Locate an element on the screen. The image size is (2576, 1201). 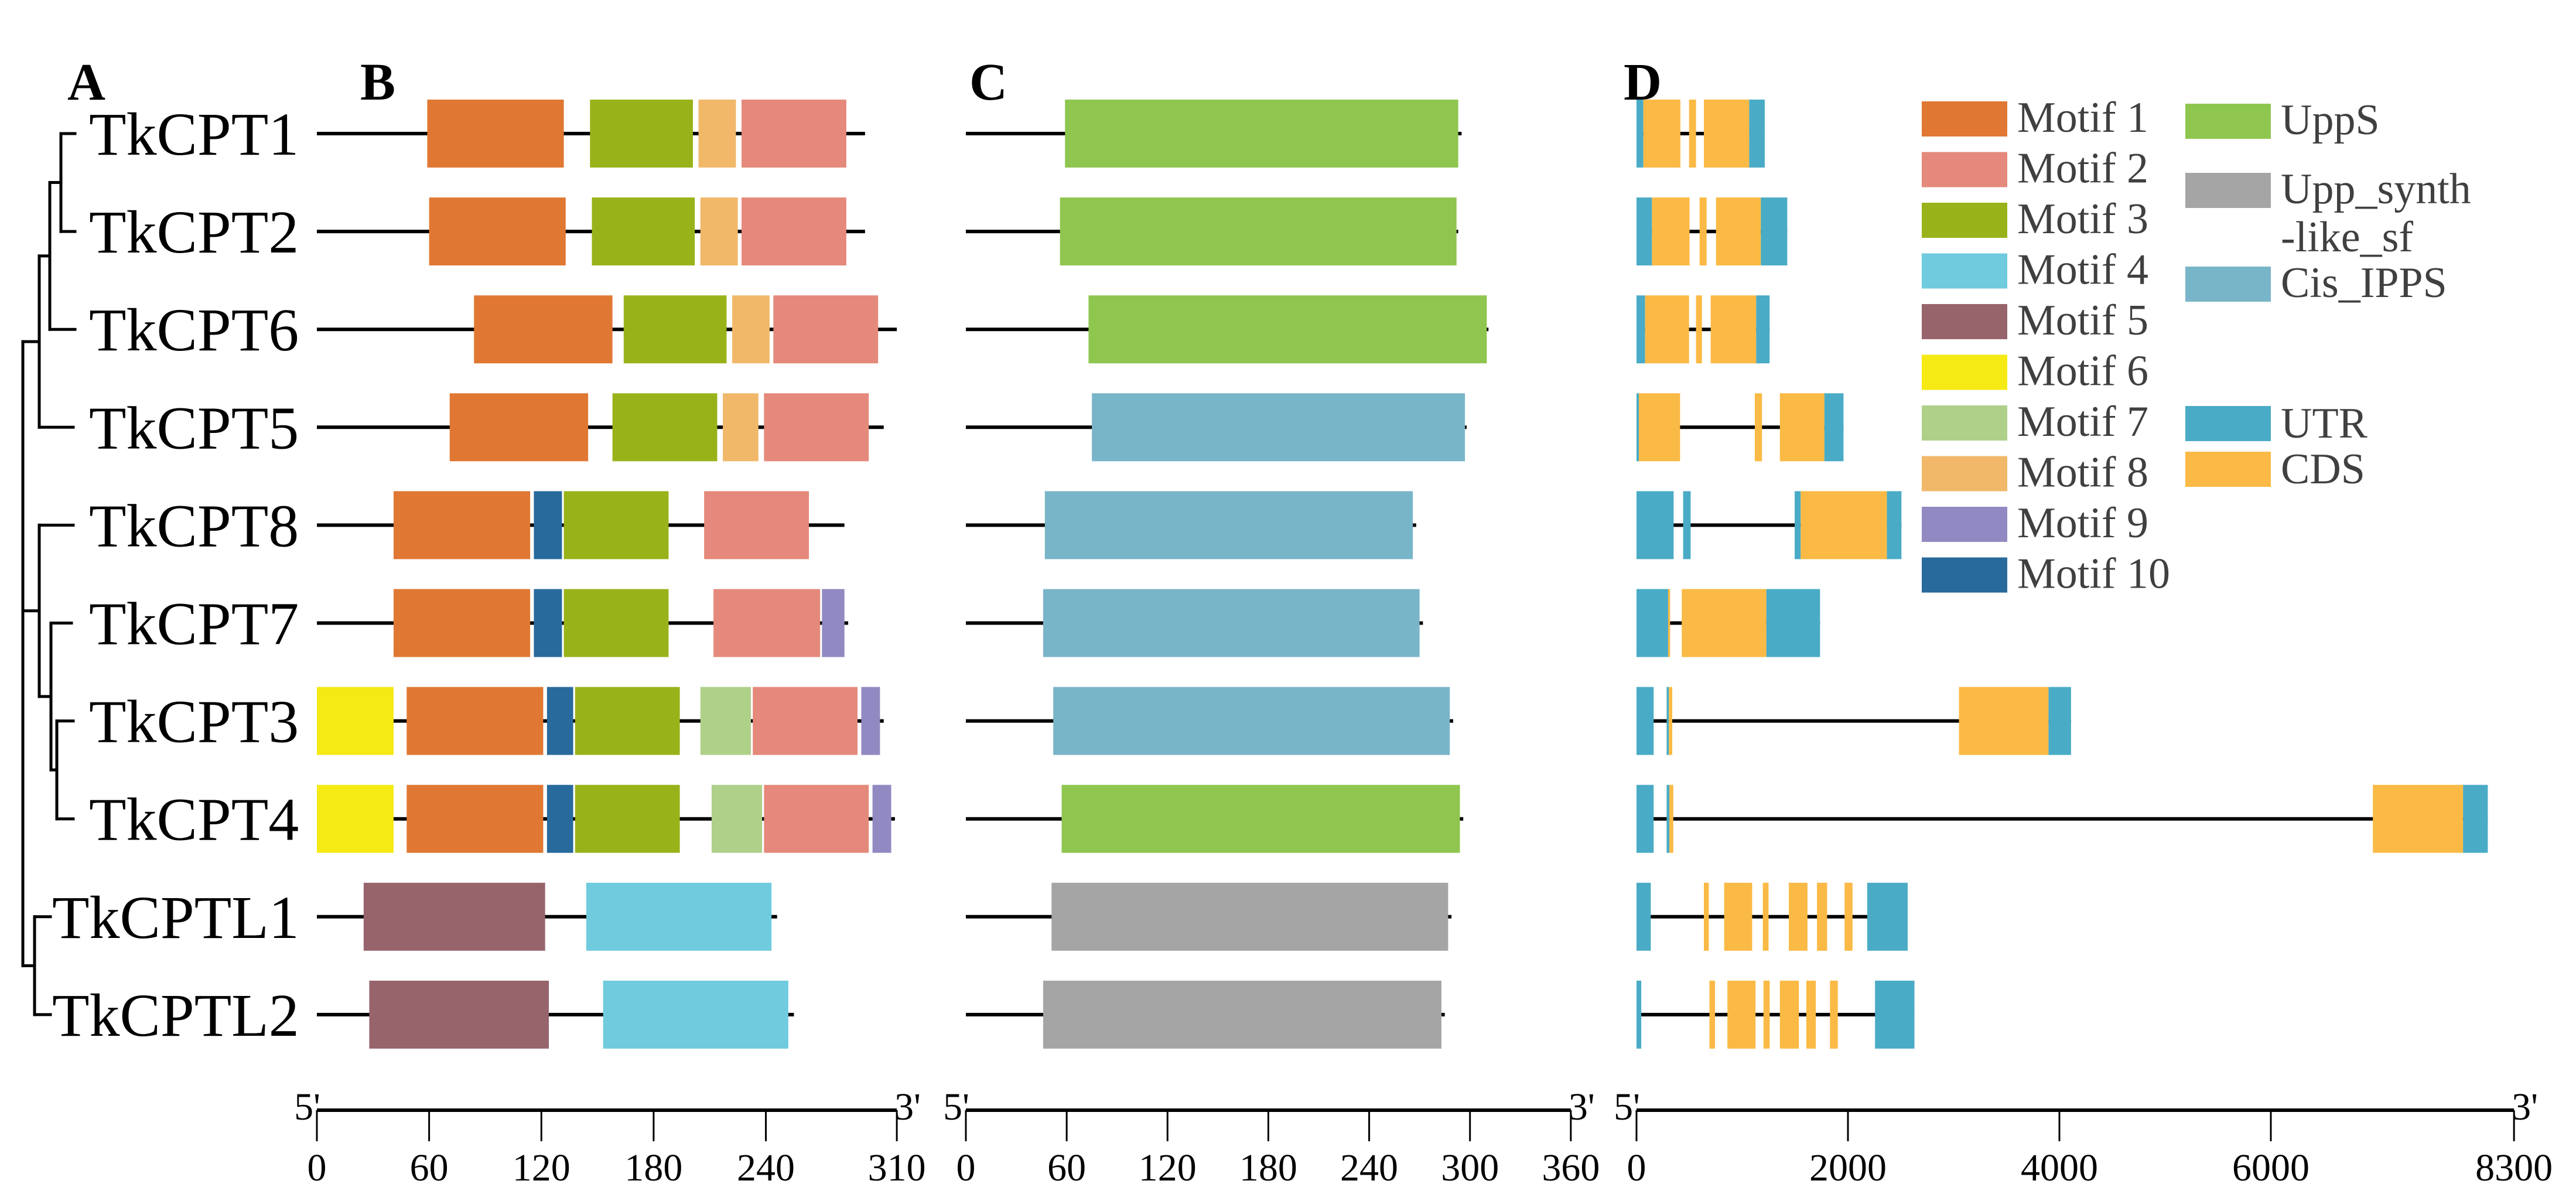
gene-label: TkCPT3 is located at coordinates (194, 722).